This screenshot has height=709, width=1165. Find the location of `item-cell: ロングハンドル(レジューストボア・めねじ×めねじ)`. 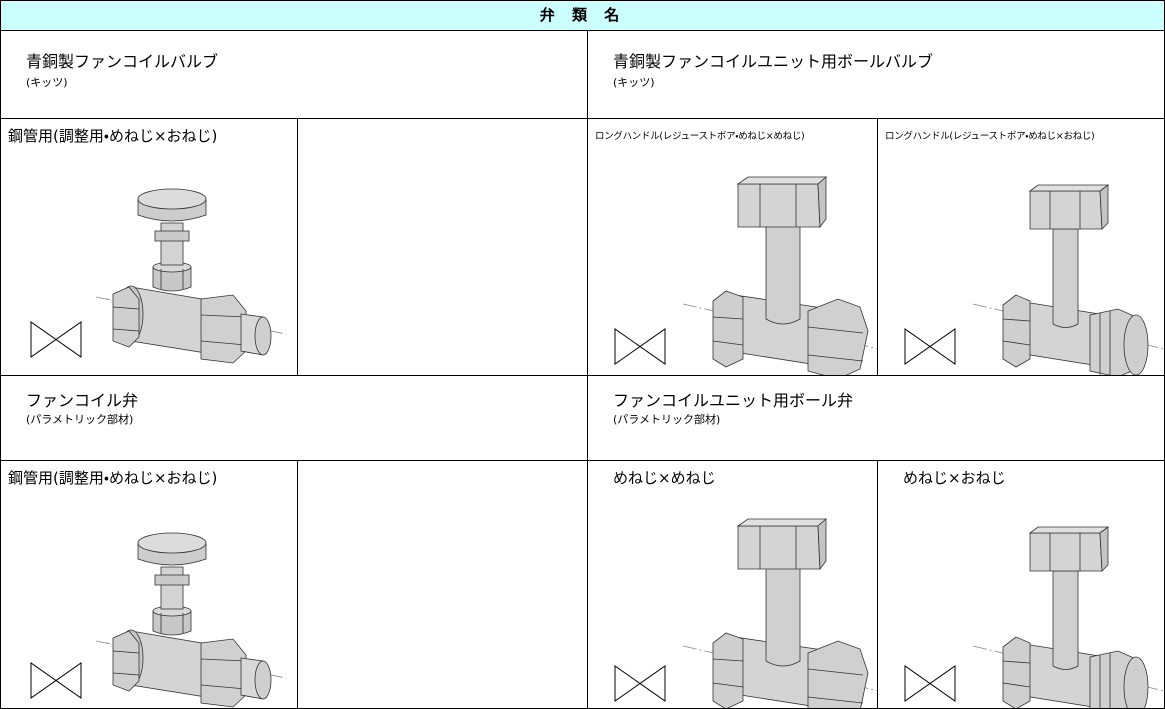

item-cell: ロングハンドル(レジューストボア・めねじ×めねじ) is located at coordinates (732, 247).